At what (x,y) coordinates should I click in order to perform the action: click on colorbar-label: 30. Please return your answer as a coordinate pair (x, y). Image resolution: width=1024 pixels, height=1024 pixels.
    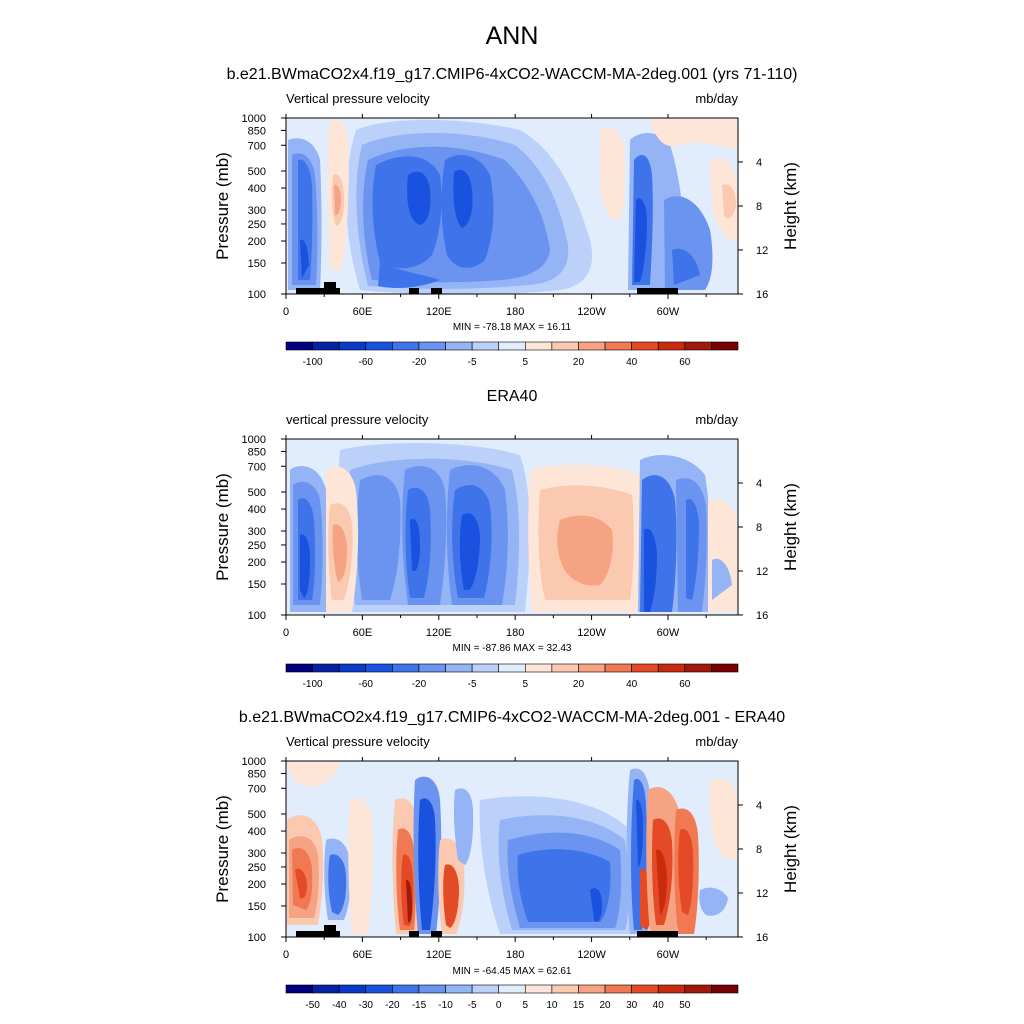
    Looking at the image, I should click on (632, 1005).